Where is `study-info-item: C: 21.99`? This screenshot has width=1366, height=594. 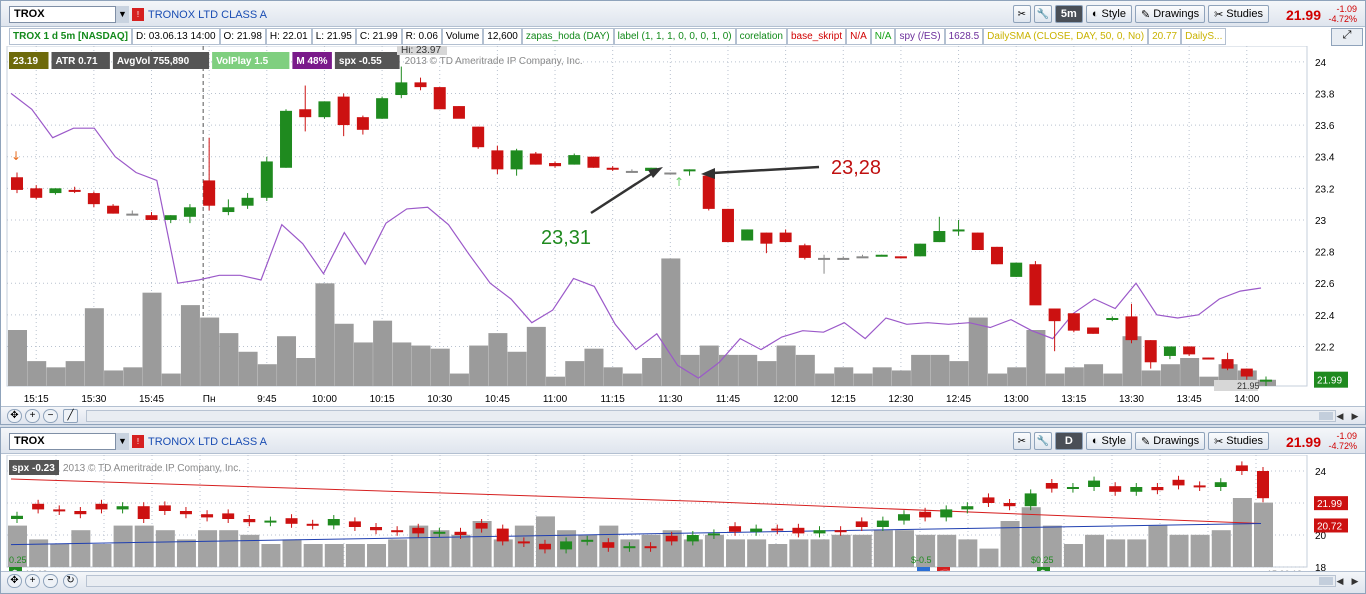
study-info-item: C: 21.99 is located at coordinates (378, 36).